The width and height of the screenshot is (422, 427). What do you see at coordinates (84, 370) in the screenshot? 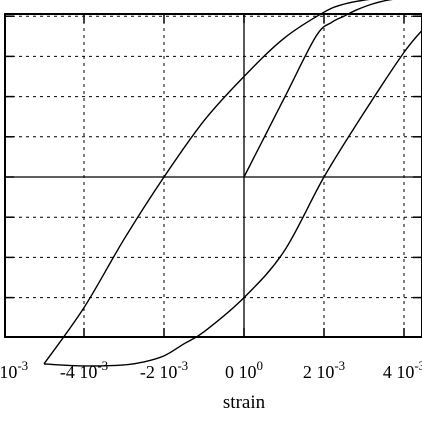
I see `x-tick-label: -4 10-3` at bounding box center [84, 370].